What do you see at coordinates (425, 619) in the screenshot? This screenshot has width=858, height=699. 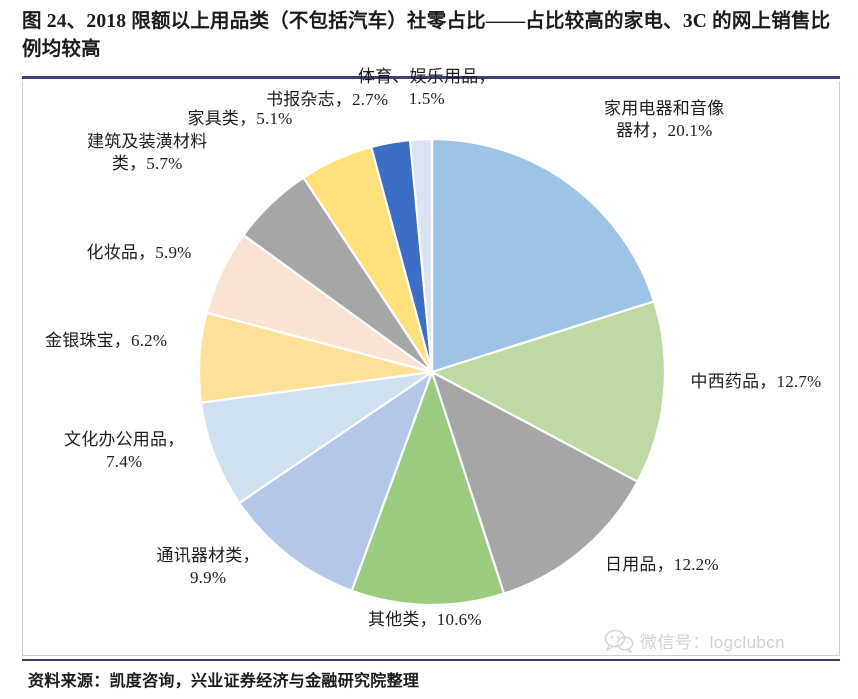 I see `pie-slice-label: 其他类，10.6%` at bounding box center [425, 619].